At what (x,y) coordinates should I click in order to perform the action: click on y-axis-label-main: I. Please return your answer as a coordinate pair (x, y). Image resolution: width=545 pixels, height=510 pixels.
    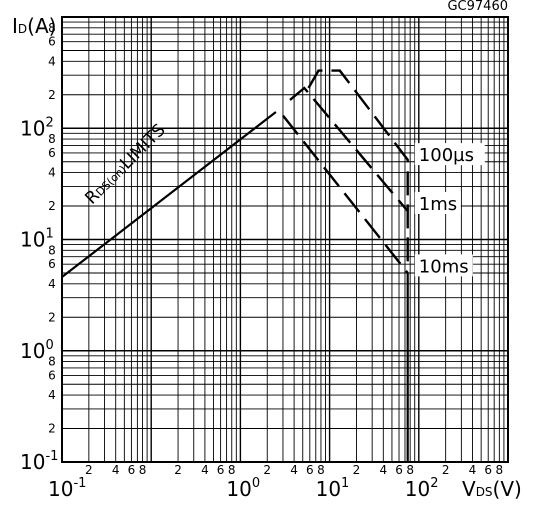
    Looking at the image, I should click on (15, 26).